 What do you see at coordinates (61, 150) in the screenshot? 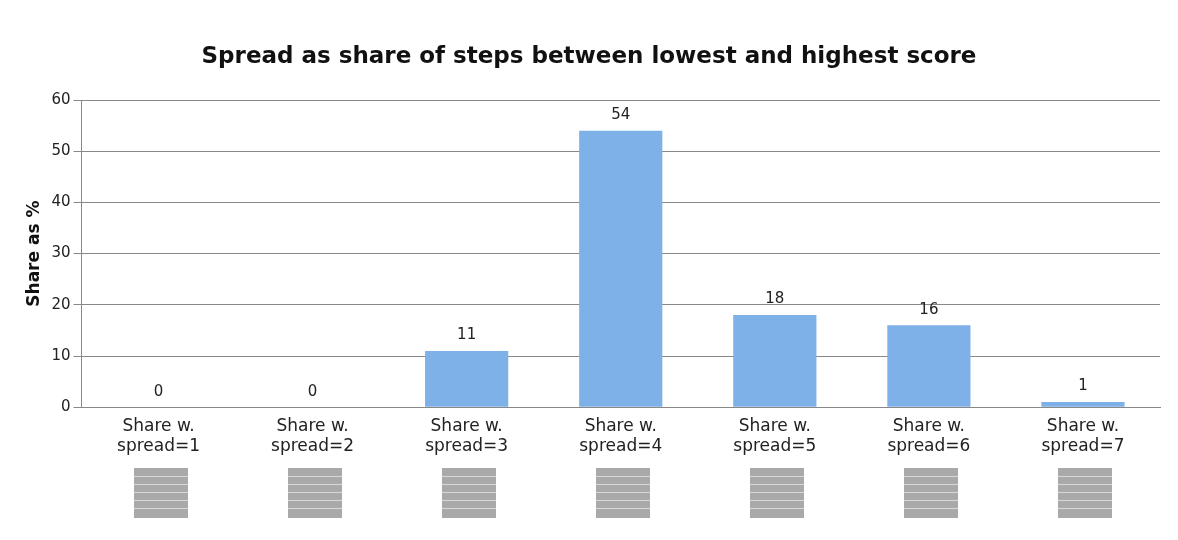
I see `y-tick-label: 50` at bounding box center [61, 150].